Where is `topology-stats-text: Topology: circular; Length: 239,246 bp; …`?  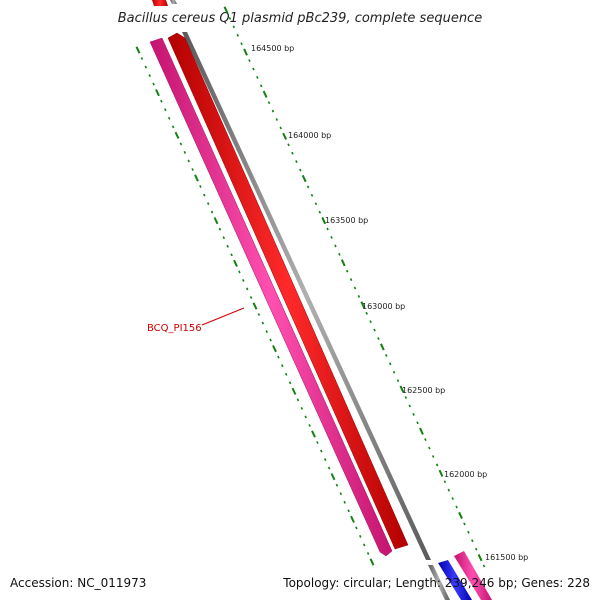 topology-stats-text: Topology: circular; Length: 239,246 bp; … is located at coordinates (436, 583).